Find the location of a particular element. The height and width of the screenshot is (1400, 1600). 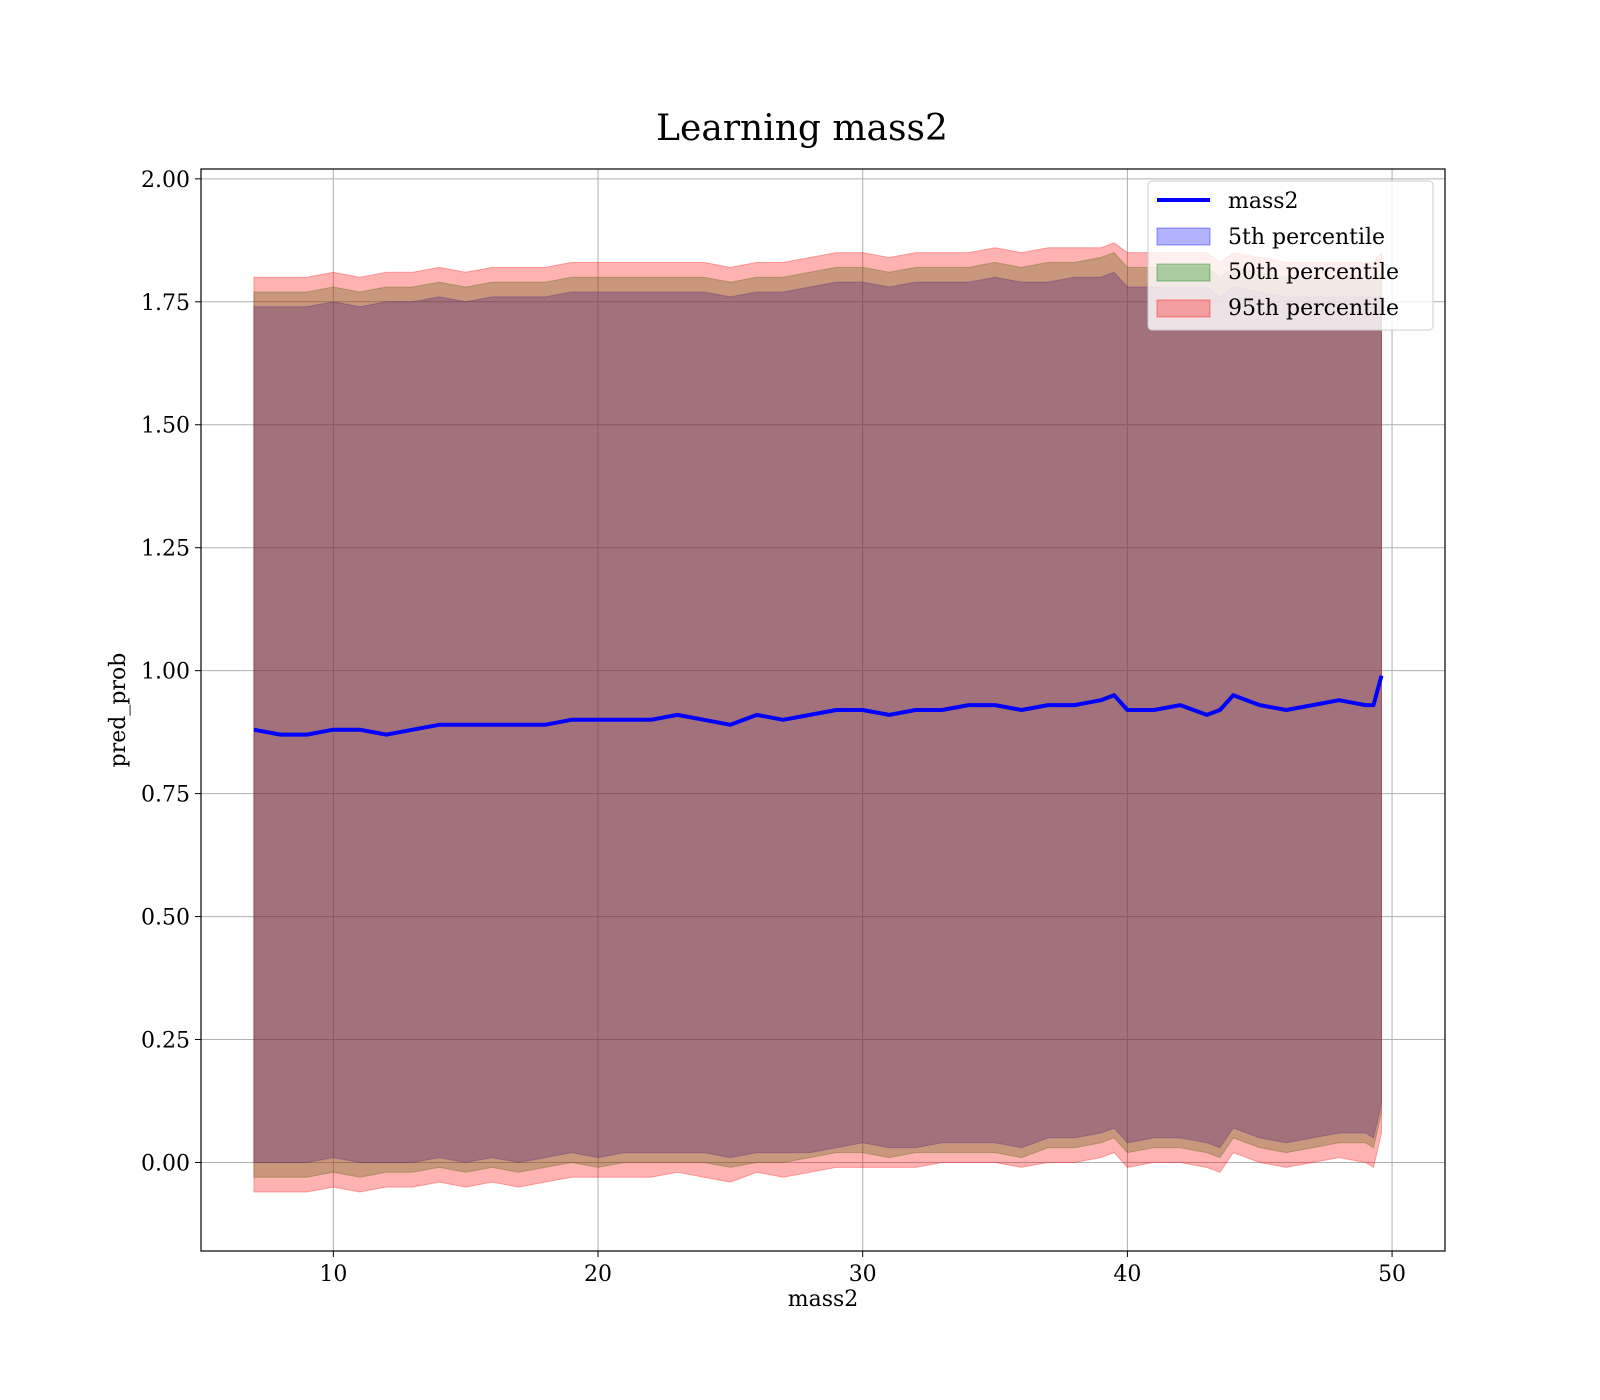

series-lines is located at coordinates (818, 706).